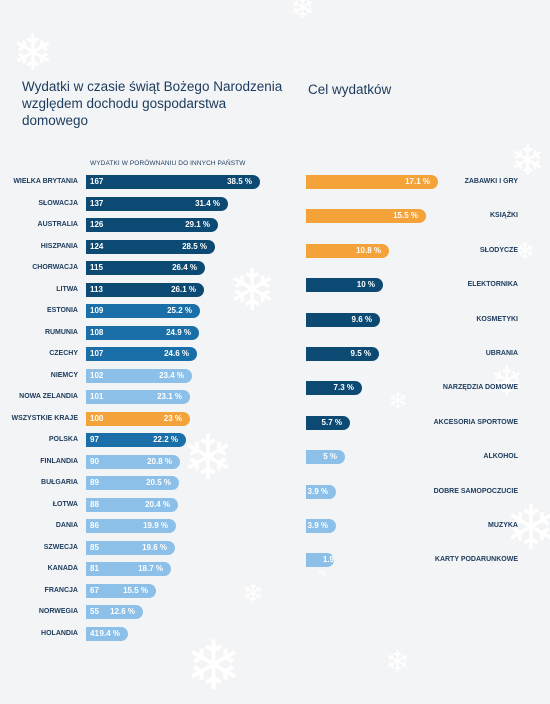 This screenshot has width=550, height=704. I want to click on country-bar: 55 12.6 %, so click(114, 612).